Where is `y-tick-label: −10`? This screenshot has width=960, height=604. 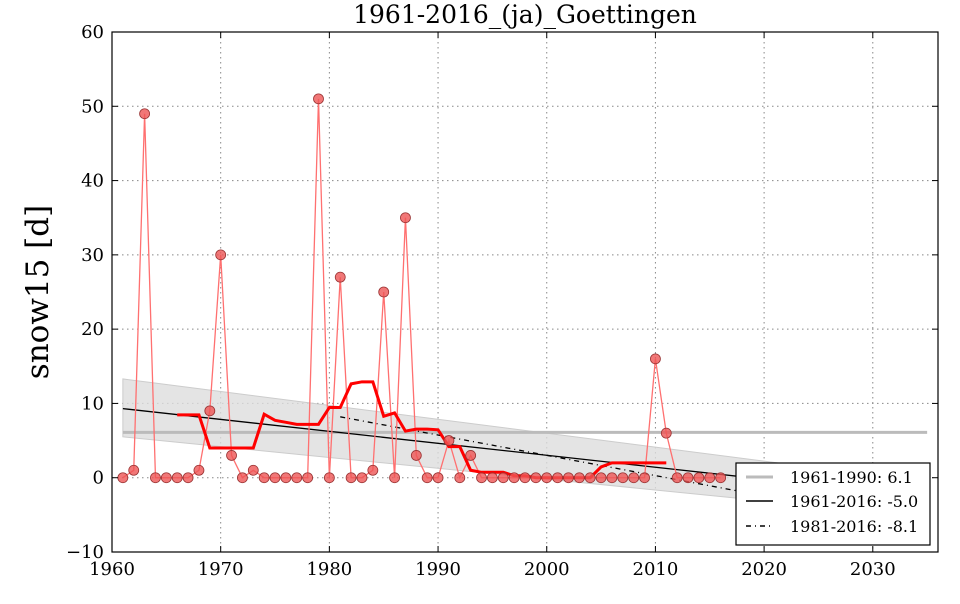
y-tick-label: −10 is located at coordinates (85, 552).